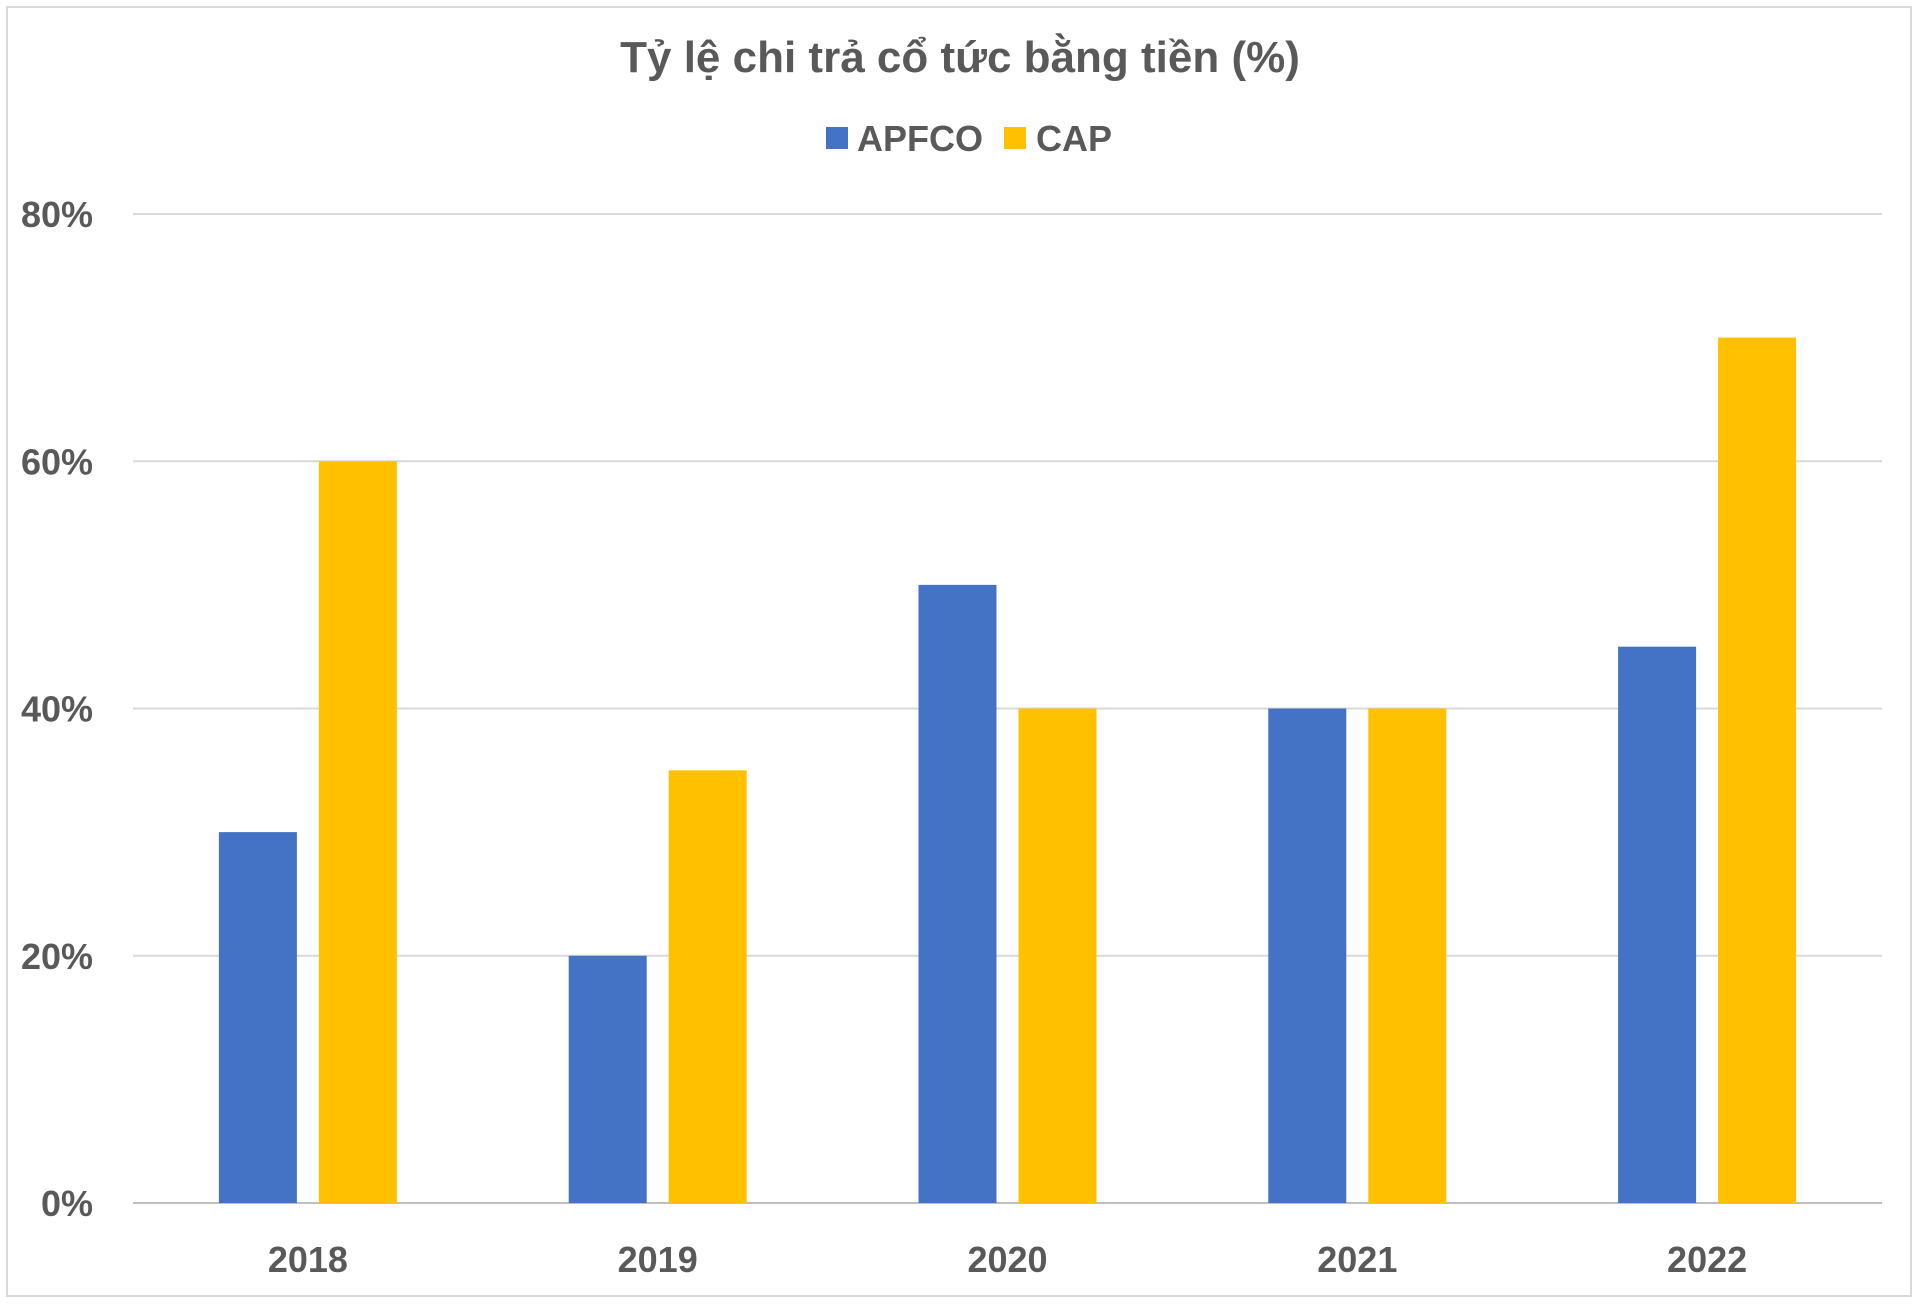  I want to click on bar-cap-2019, so click(707, 986).